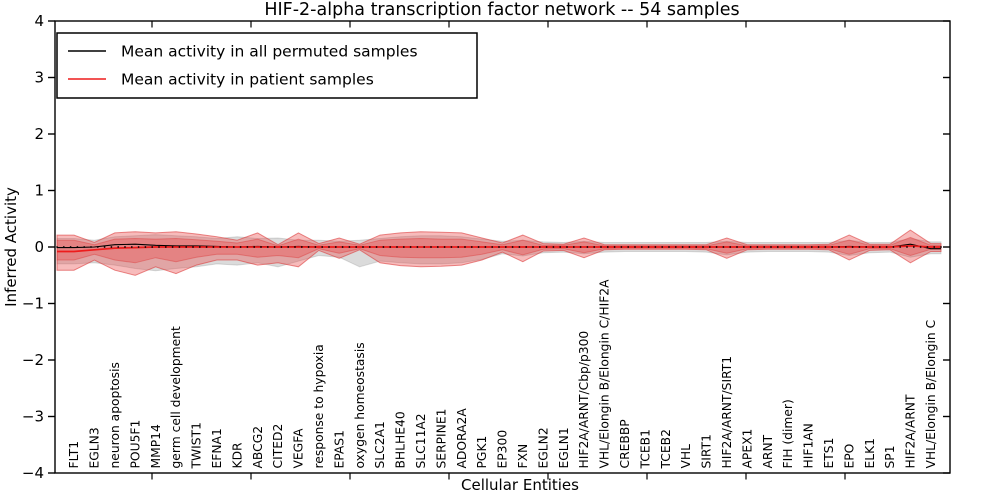  What do you see at coordinates (33, 417) in the screenshot?
I see `y-tick-label: −3` at bounding box center [33, 417].